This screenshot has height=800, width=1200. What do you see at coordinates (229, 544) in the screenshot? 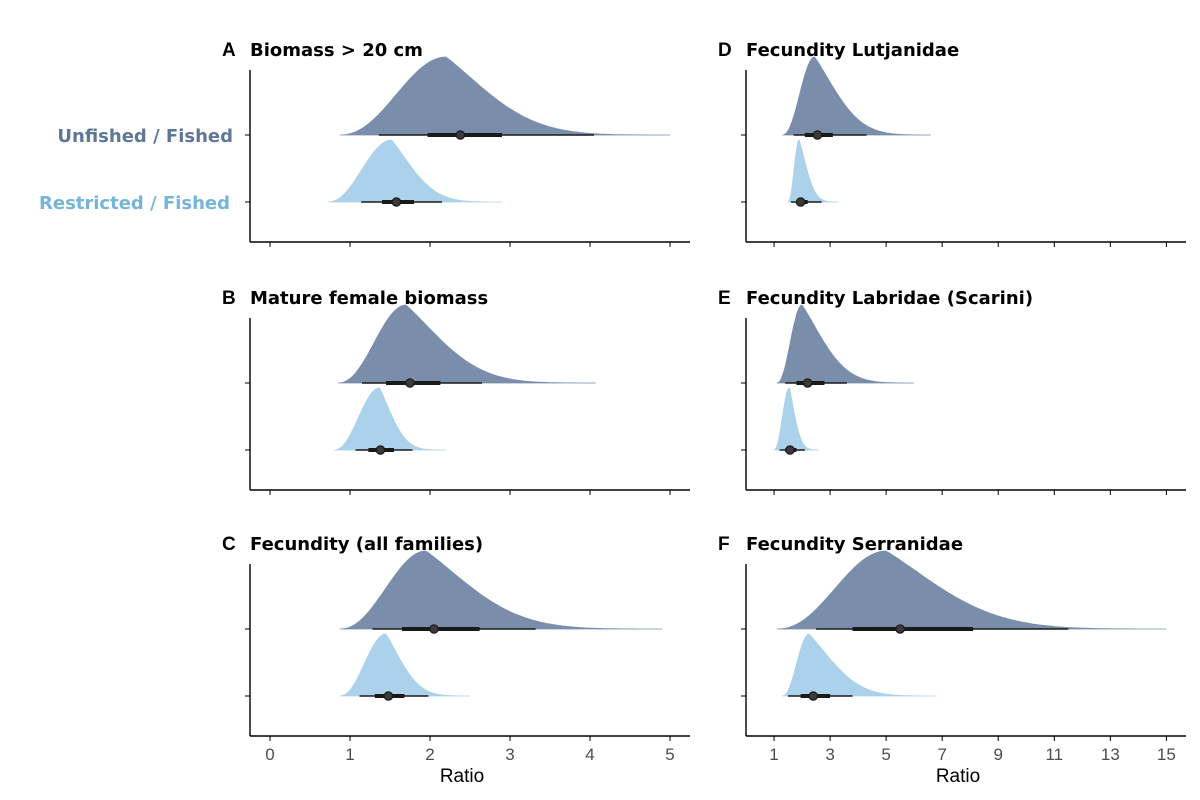
I see `panel-letter-c: C` at bounding box center [229, 544].